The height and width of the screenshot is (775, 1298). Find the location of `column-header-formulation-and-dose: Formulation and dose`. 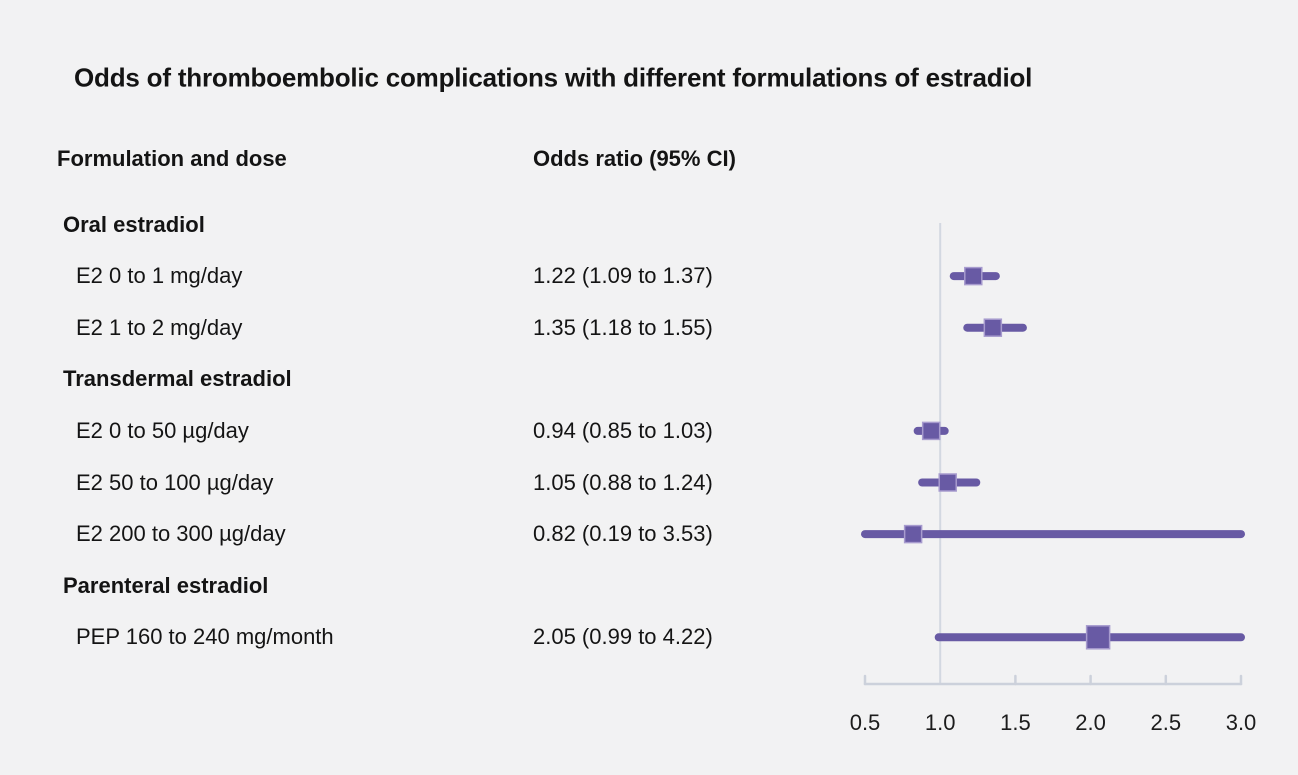

column-header-formulation-and-dose: Formulation and dose is located at coordinates (172, 158).